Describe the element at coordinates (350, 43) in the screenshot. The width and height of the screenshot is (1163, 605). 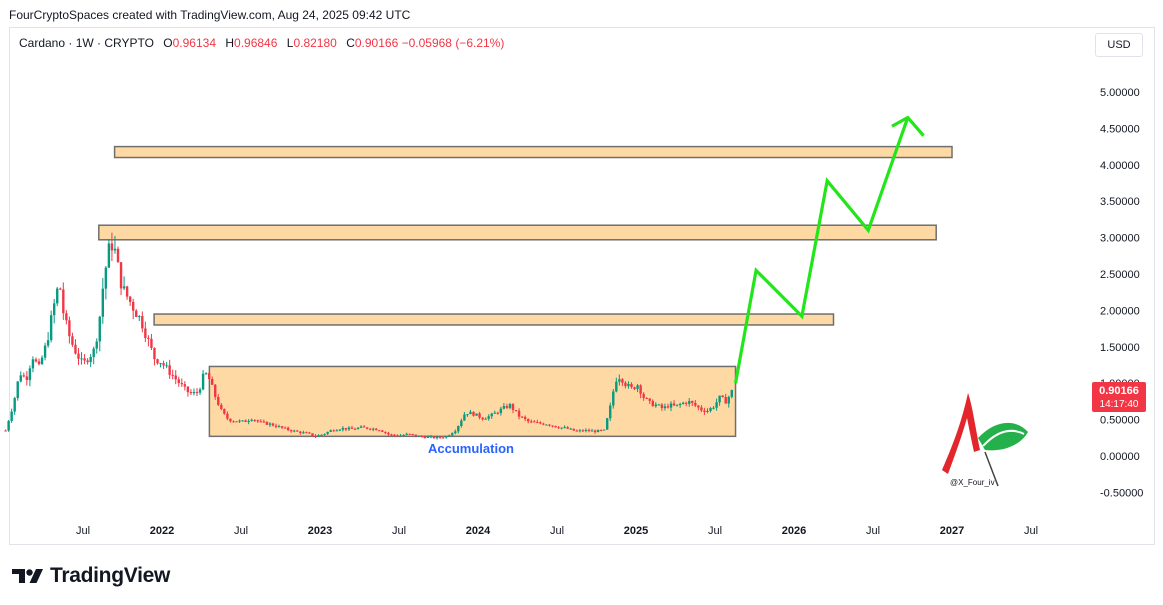
I see `close-label: C` at that location.